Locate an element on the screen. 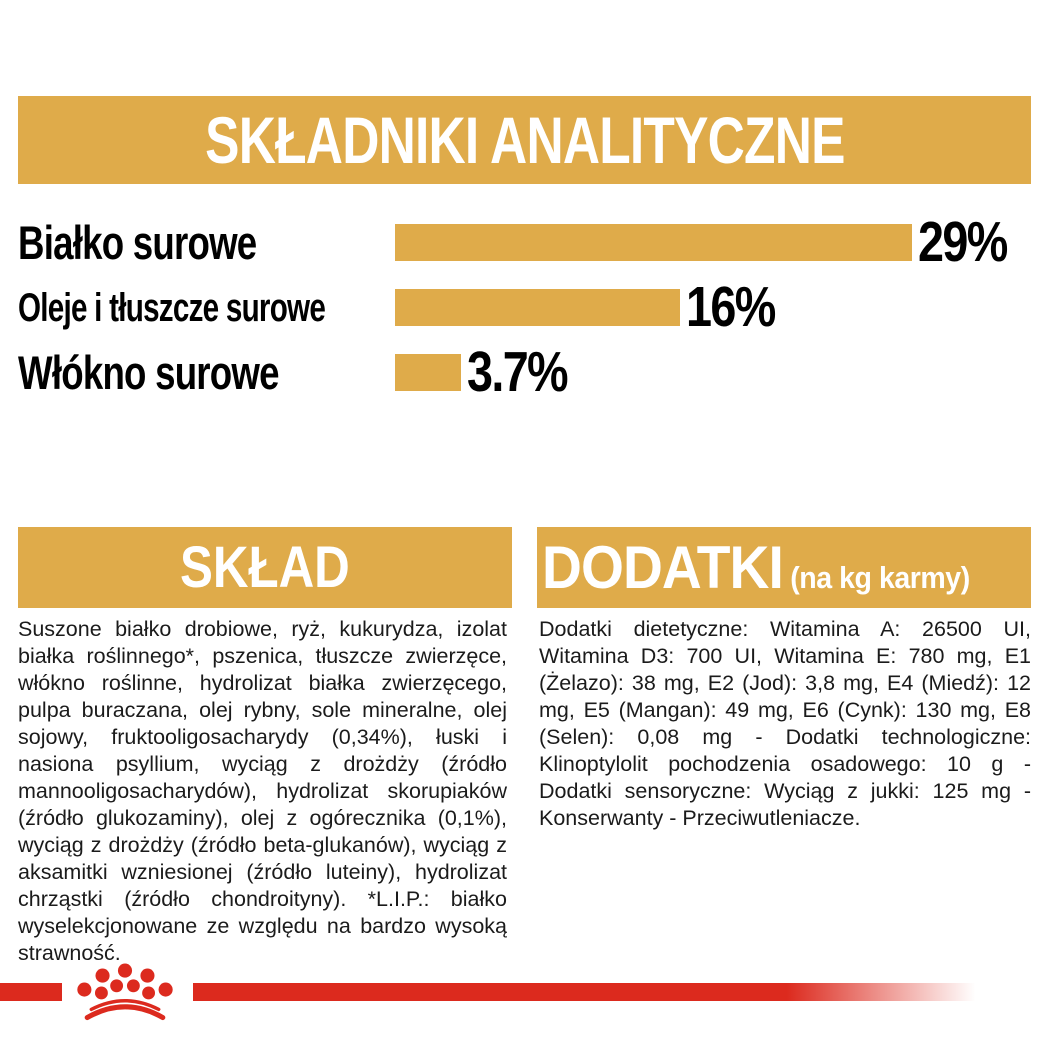  chart-row: Białko surowe 29% is located at coordinates (524, 242).